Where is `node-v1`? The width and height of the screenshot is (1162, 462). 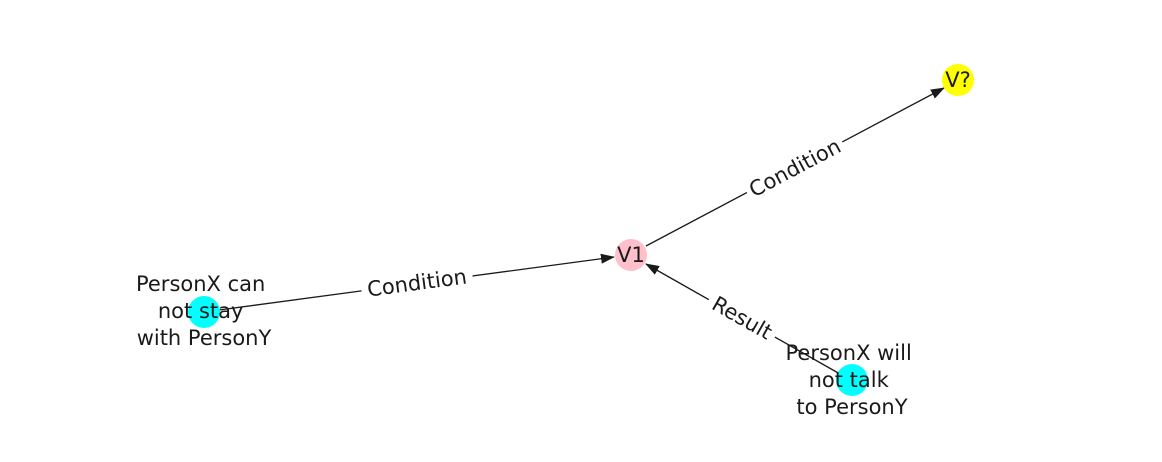
node-v1 is located at coordinates (631, 255).